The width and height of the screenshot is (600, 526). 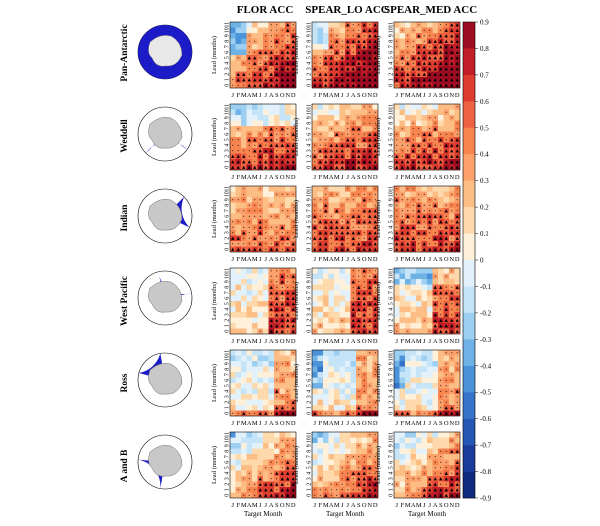 What do you see at coordinates (337, 326) in the screenshot?
I see `cell-r3-c1-m4-l1` at bounding box center [337, 326].